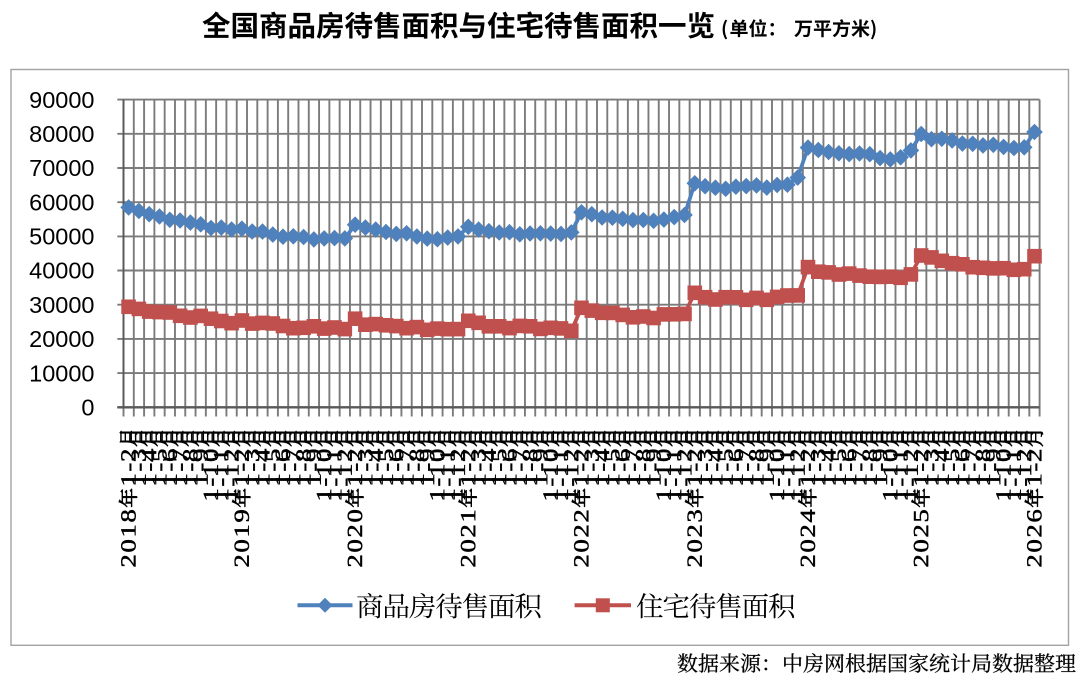  I want to click on svg-text: 70000, so click(61, 168).